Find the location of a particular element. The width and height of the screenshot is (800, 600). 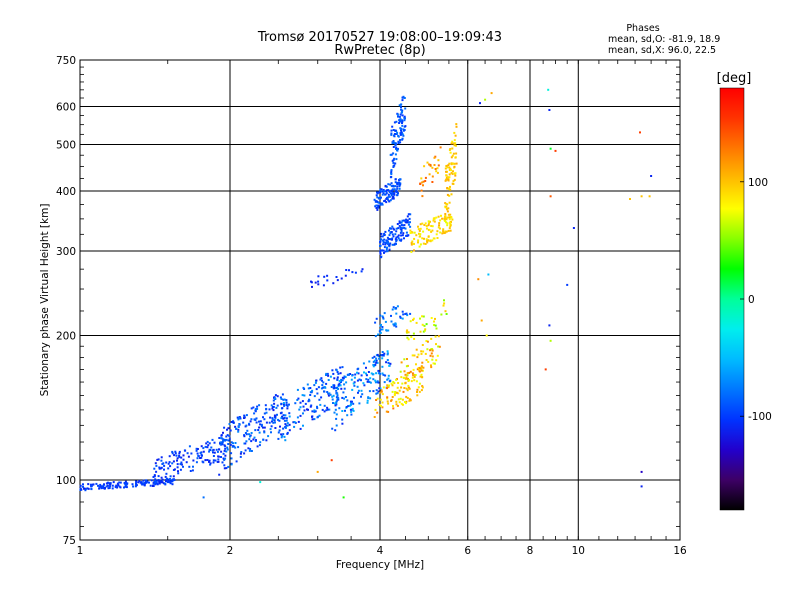

x-tick-labels: 1 2 4 6 8 10 16 is located at coordinates (382, 551).